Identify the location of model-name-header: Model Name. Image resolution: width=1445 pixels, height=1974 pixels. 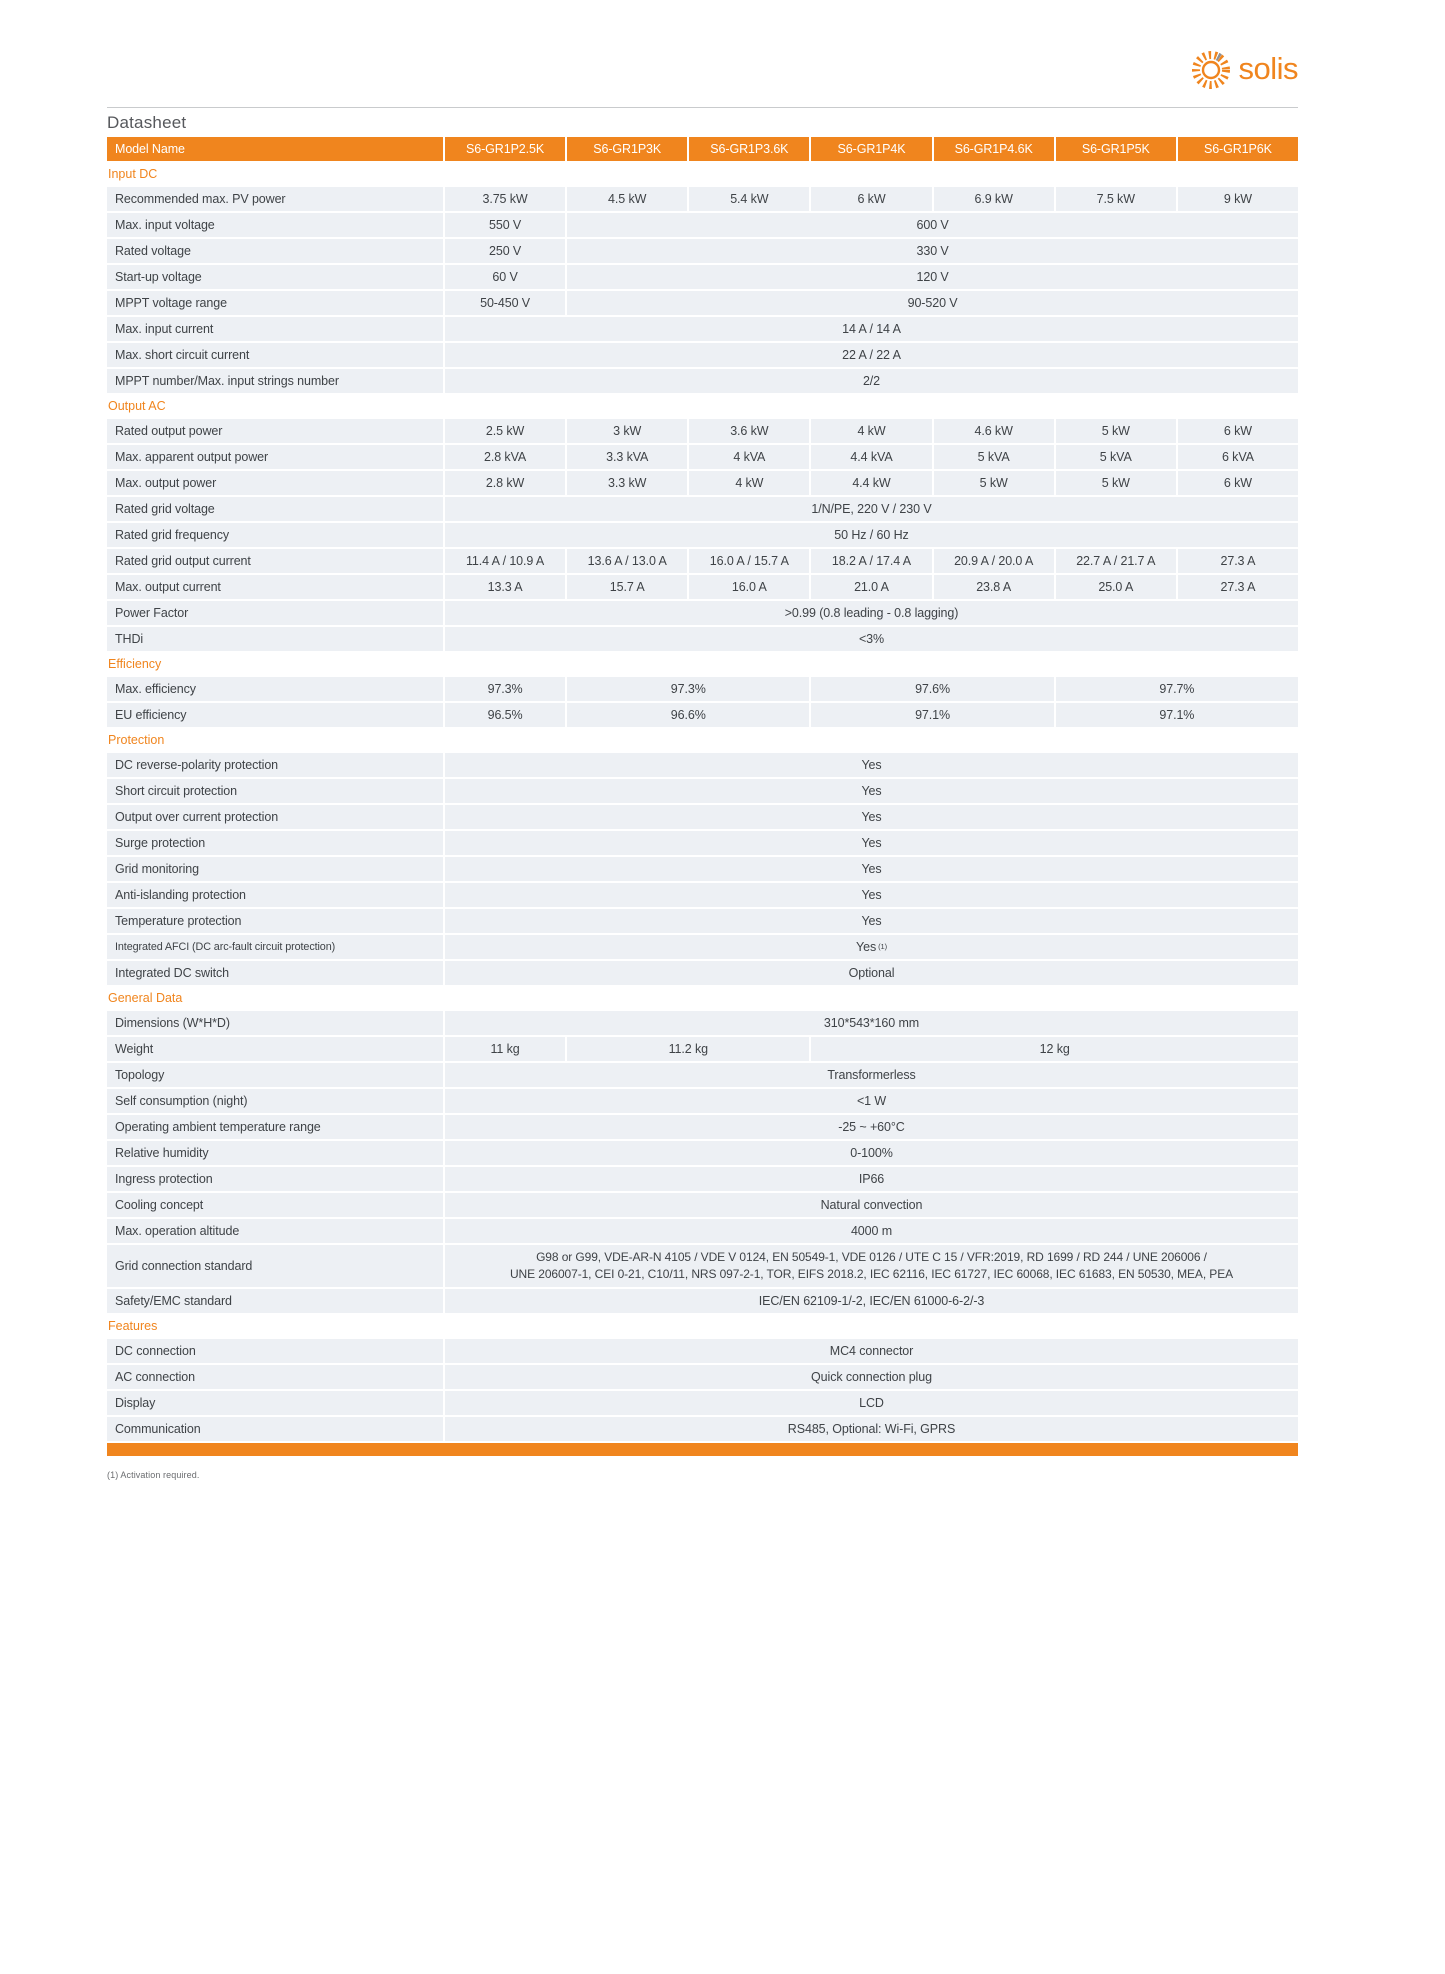
(275, 149).